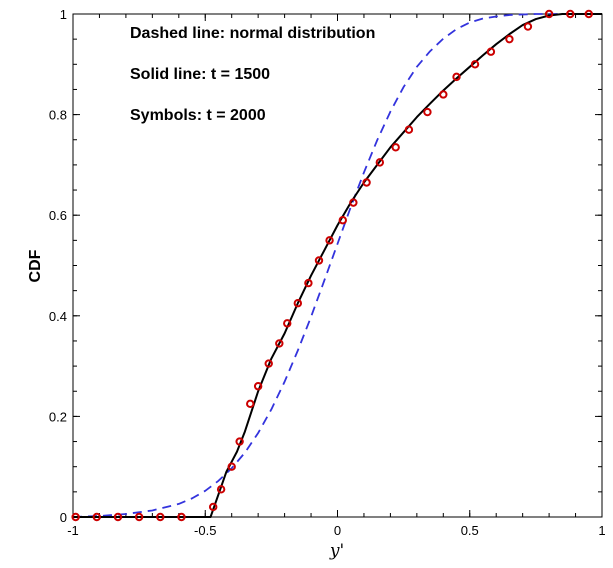 The width and height of the screenshot is (613, 568). Describe the element at coordinates (336, 551) in the screenshot. I see `x-axis-title: y'` at that location.